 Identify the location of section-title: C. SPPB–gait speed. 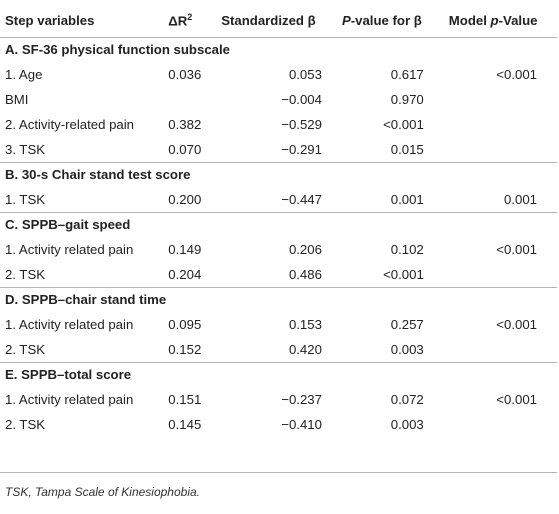
(278, 224).